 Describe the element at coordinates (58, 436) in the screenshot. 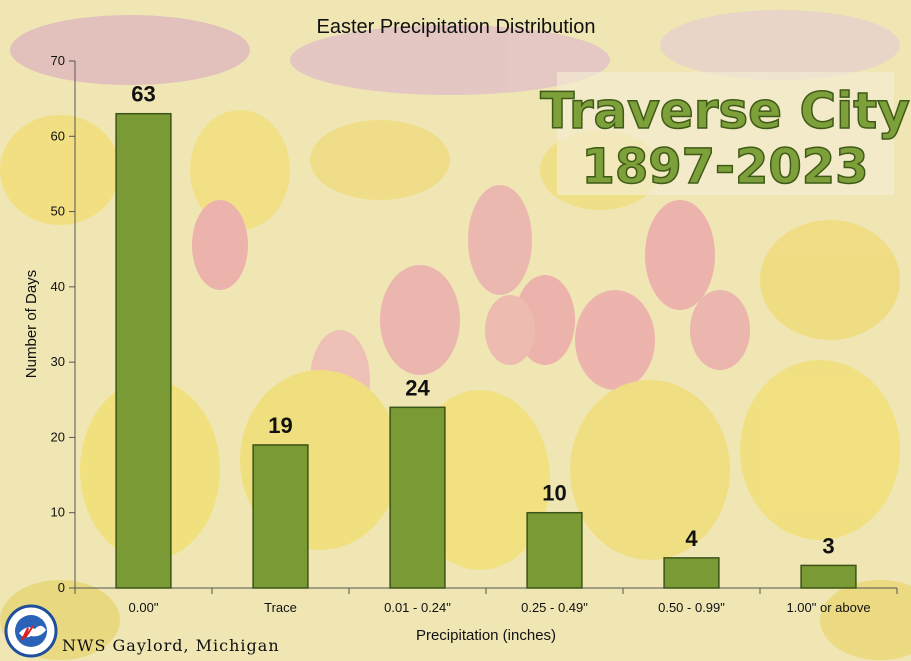

I see `y-tick-label: 20` at that location.